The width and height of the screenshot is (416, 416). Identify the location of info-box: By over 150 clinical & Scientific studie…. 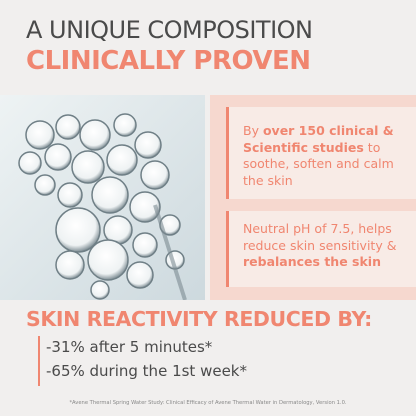
(321, 153).